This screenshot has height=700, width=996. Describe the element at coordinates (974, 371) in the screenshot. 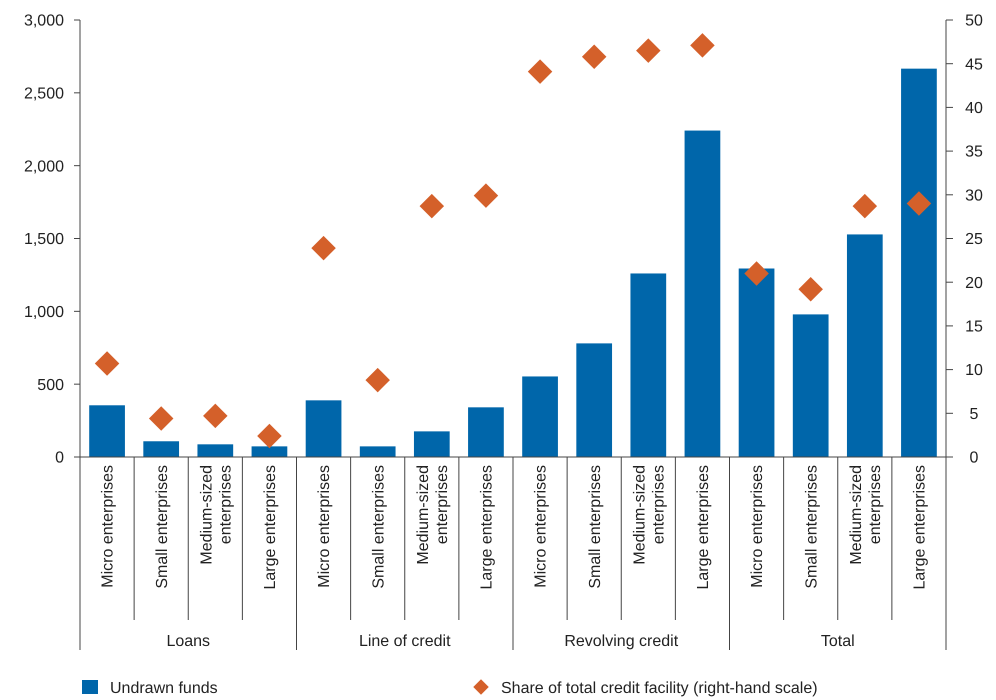

I see `y2-tick-label: 10` at that location.